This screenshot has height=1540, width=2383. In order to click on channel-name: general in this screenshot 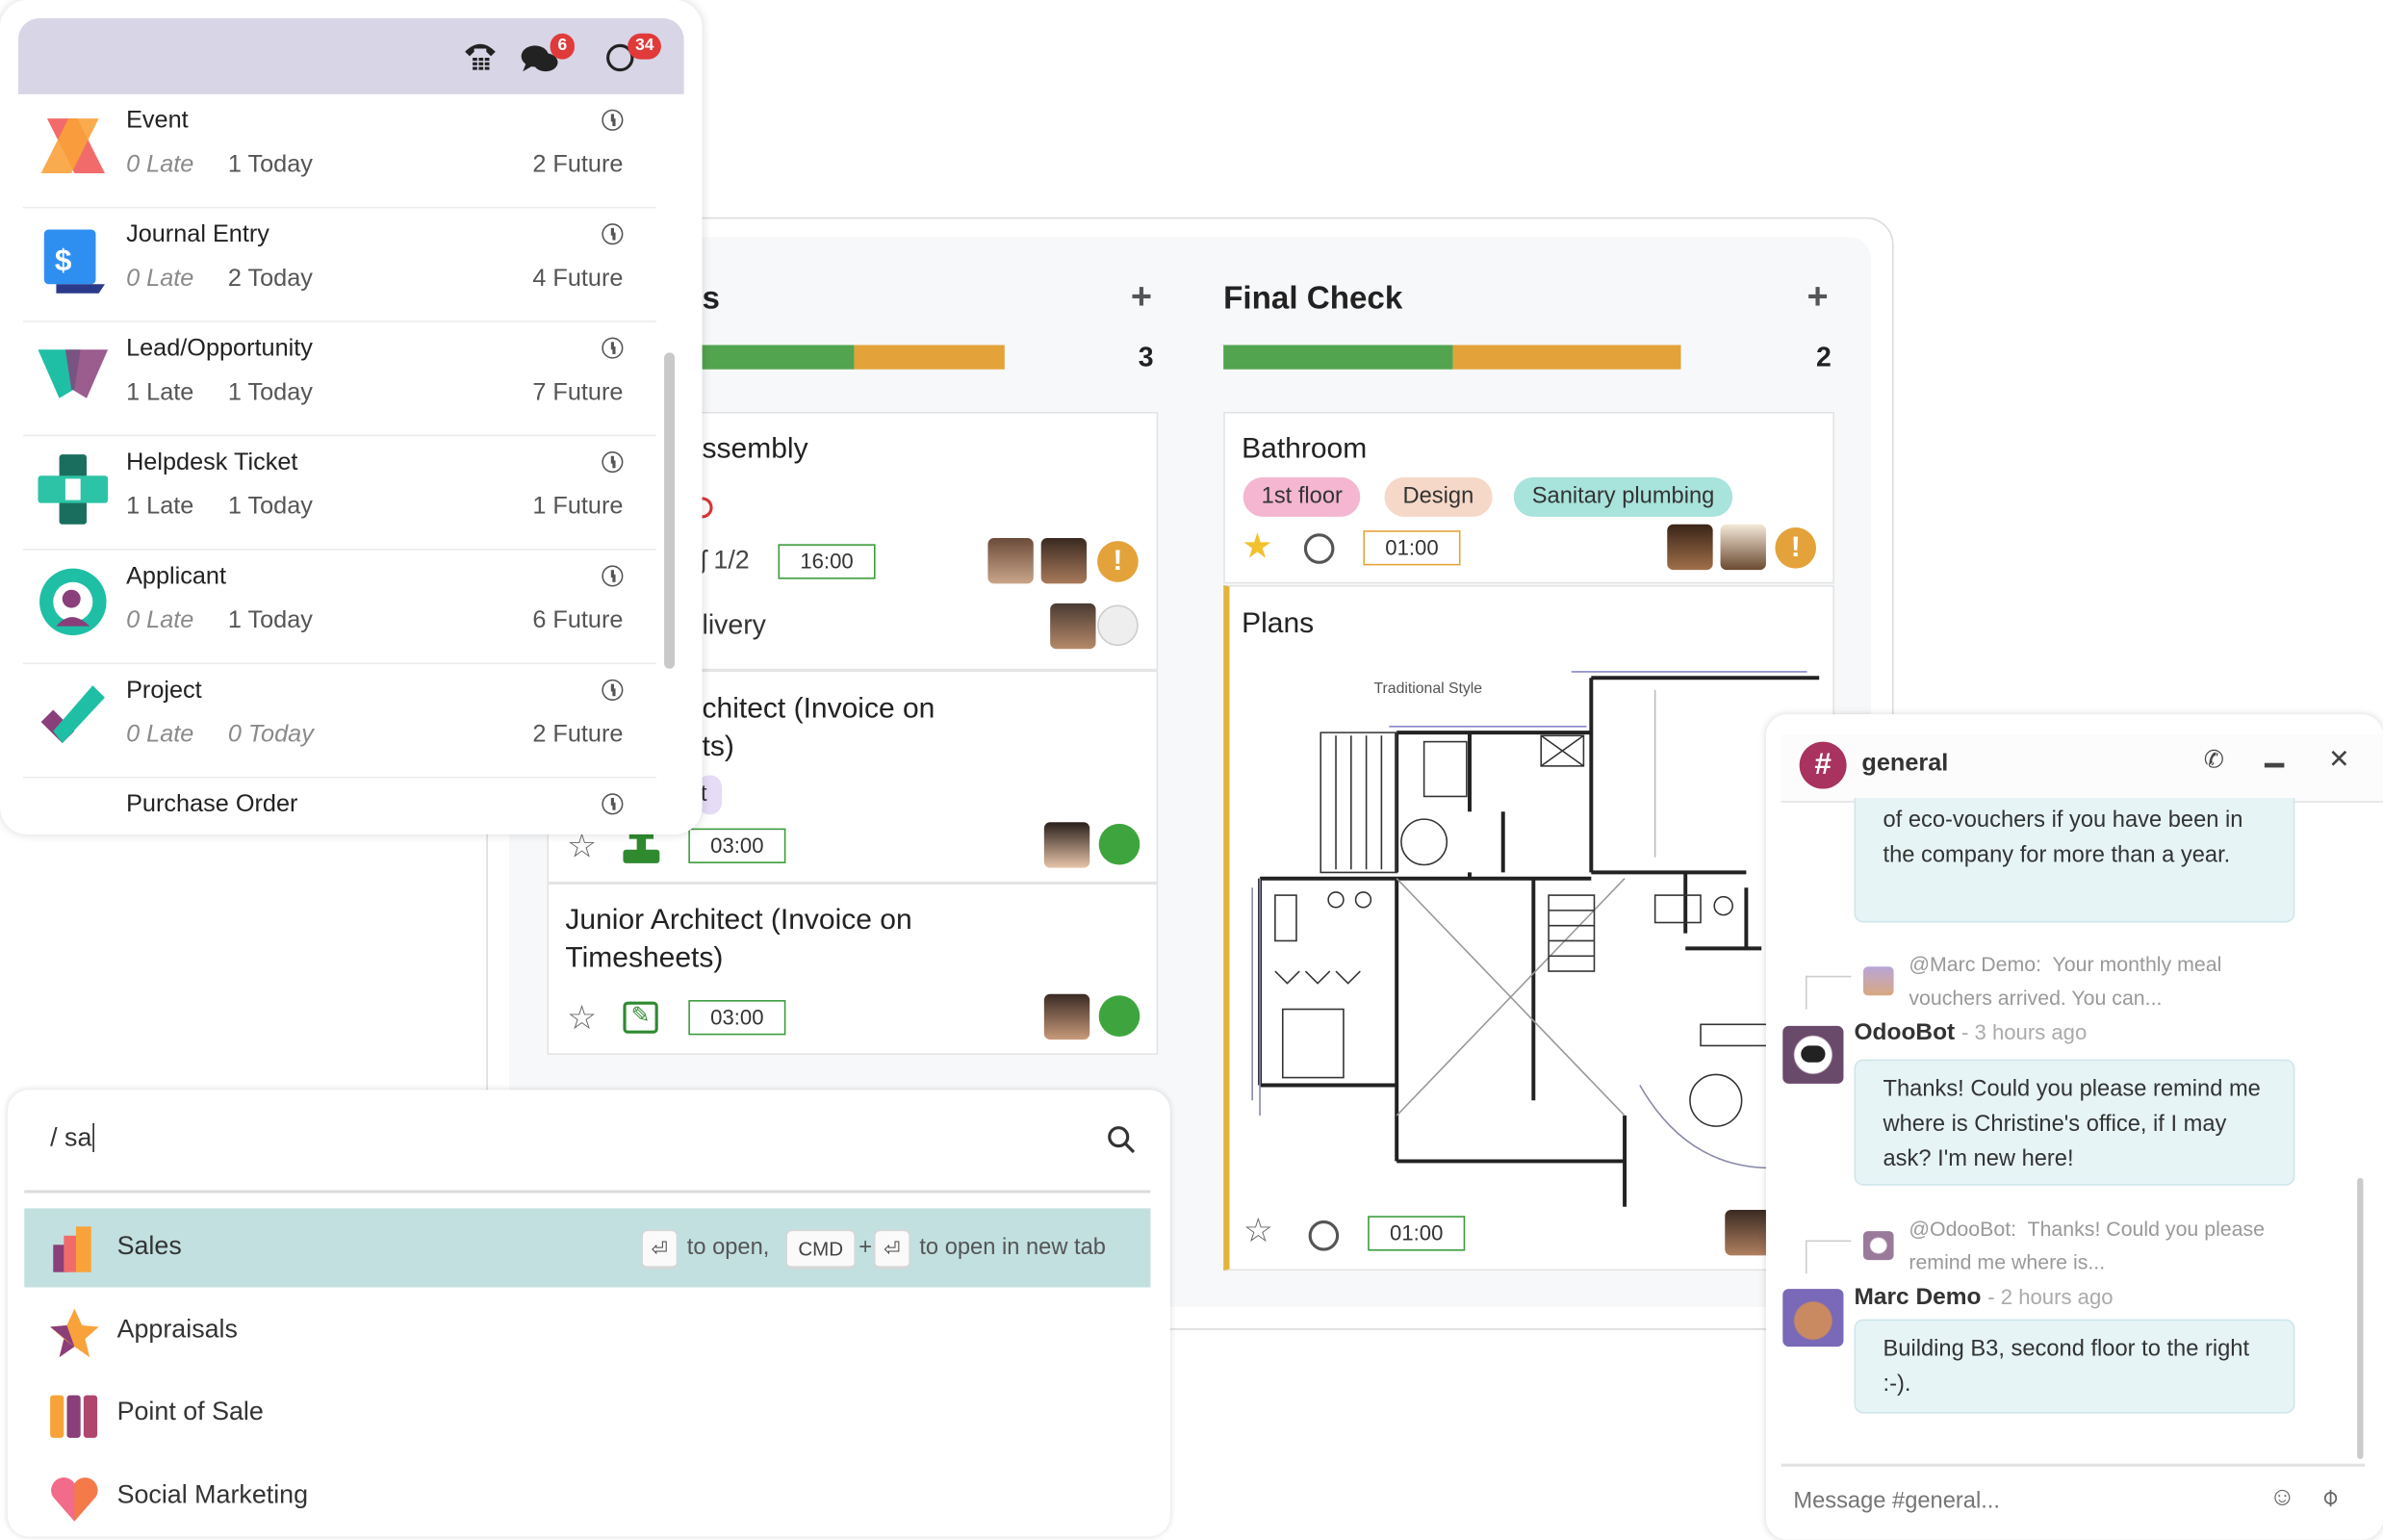, I will do `click(1905, 764)`.